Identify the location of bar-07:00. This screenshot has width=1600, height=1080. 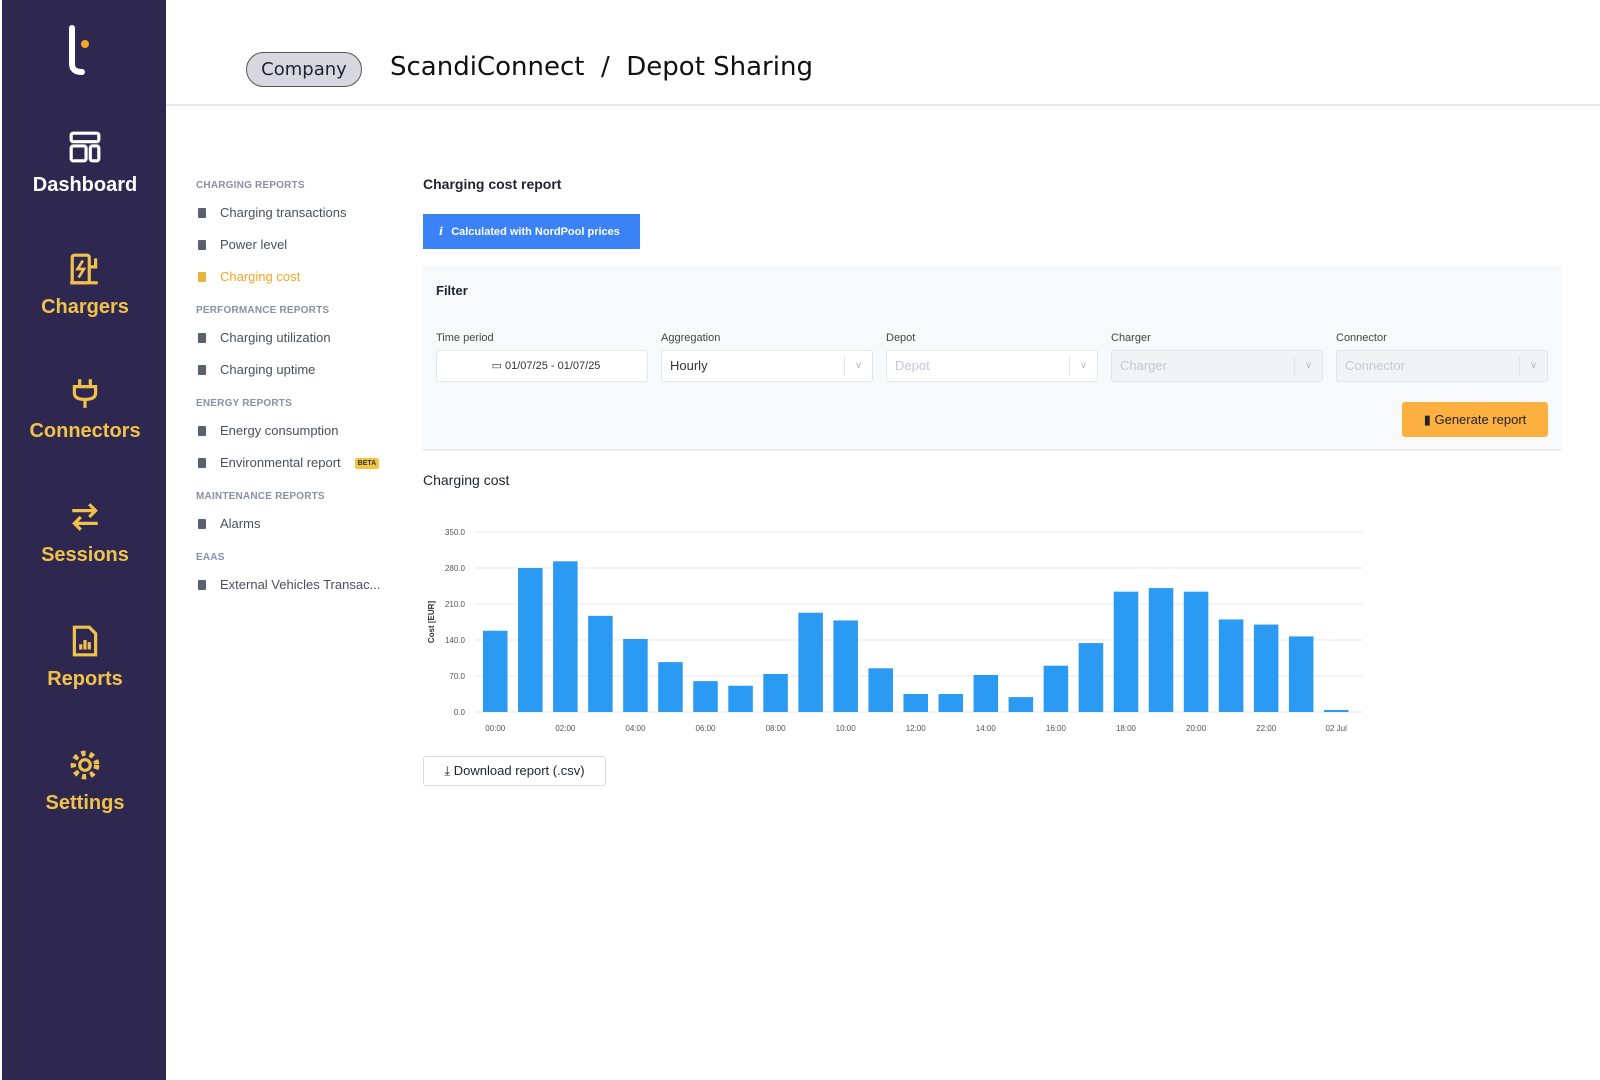
(740, 698).